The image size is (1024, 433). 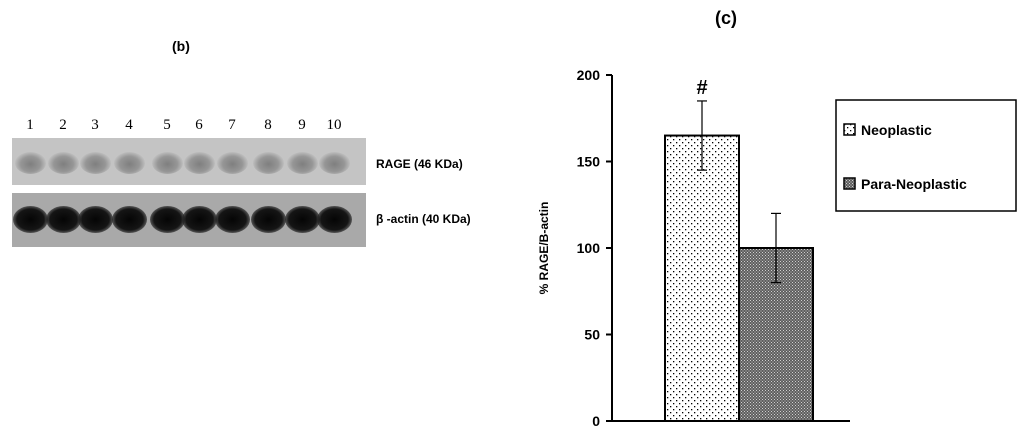 I want to click on actin-band-label: β -actin (40 KDa), so click(x=423, y=219).